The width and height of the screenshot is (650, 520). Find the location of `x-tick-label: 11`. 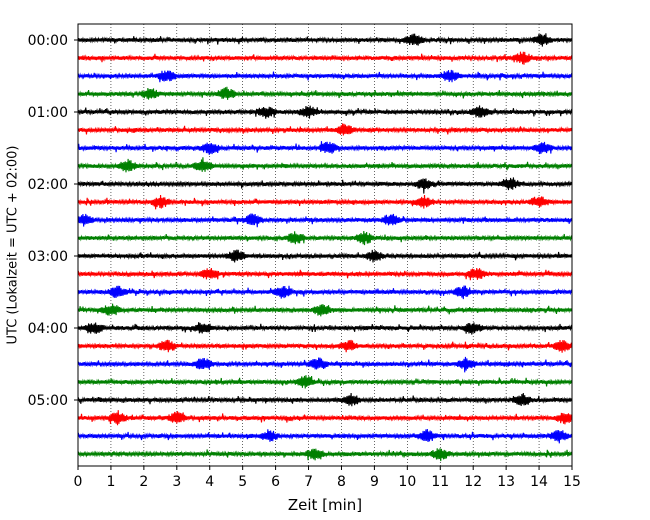

x-tick-label: 11 is located at coordinates (440, 482).